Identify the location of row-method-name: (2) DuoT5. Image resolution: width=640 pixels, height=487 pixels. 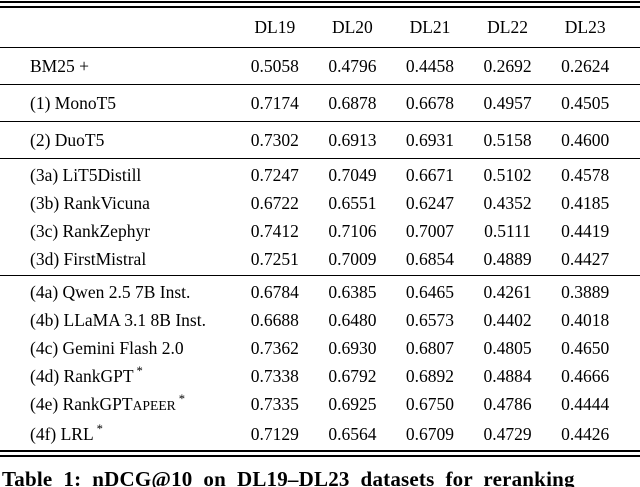
(67, 140).